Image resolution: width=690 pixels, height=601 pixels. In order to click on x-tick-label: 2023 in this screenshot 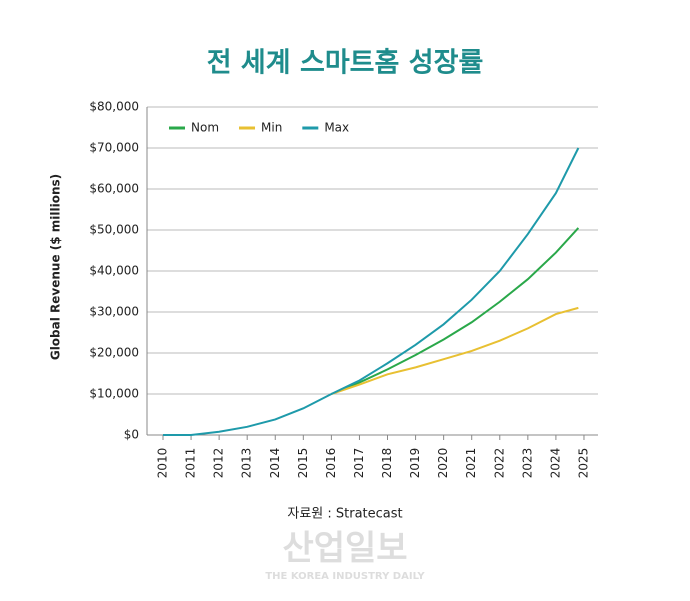, I will do `click(527, 463)`.